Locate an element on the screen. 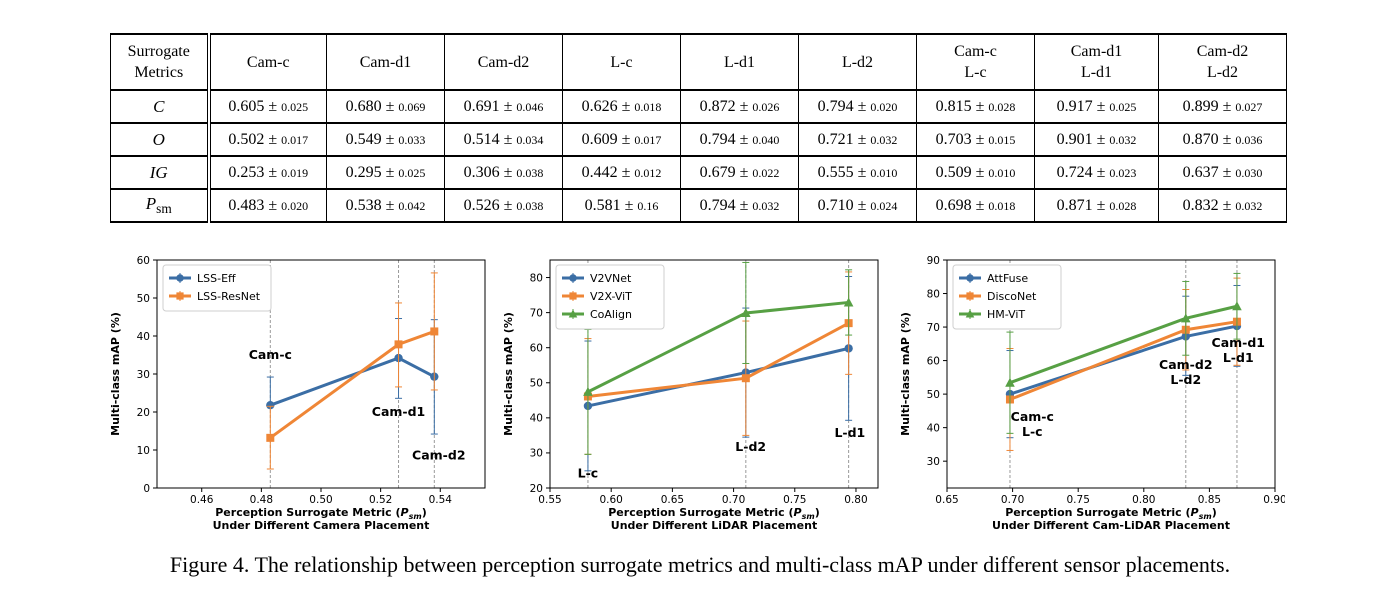  x-tick-label: 0.70 is located at coordinates (1012, 500).